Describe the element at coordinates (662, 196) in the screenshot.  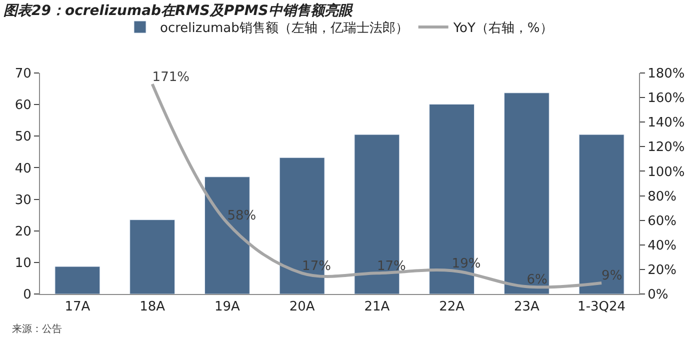
I see `y2-tick-label: 80%` at that location.